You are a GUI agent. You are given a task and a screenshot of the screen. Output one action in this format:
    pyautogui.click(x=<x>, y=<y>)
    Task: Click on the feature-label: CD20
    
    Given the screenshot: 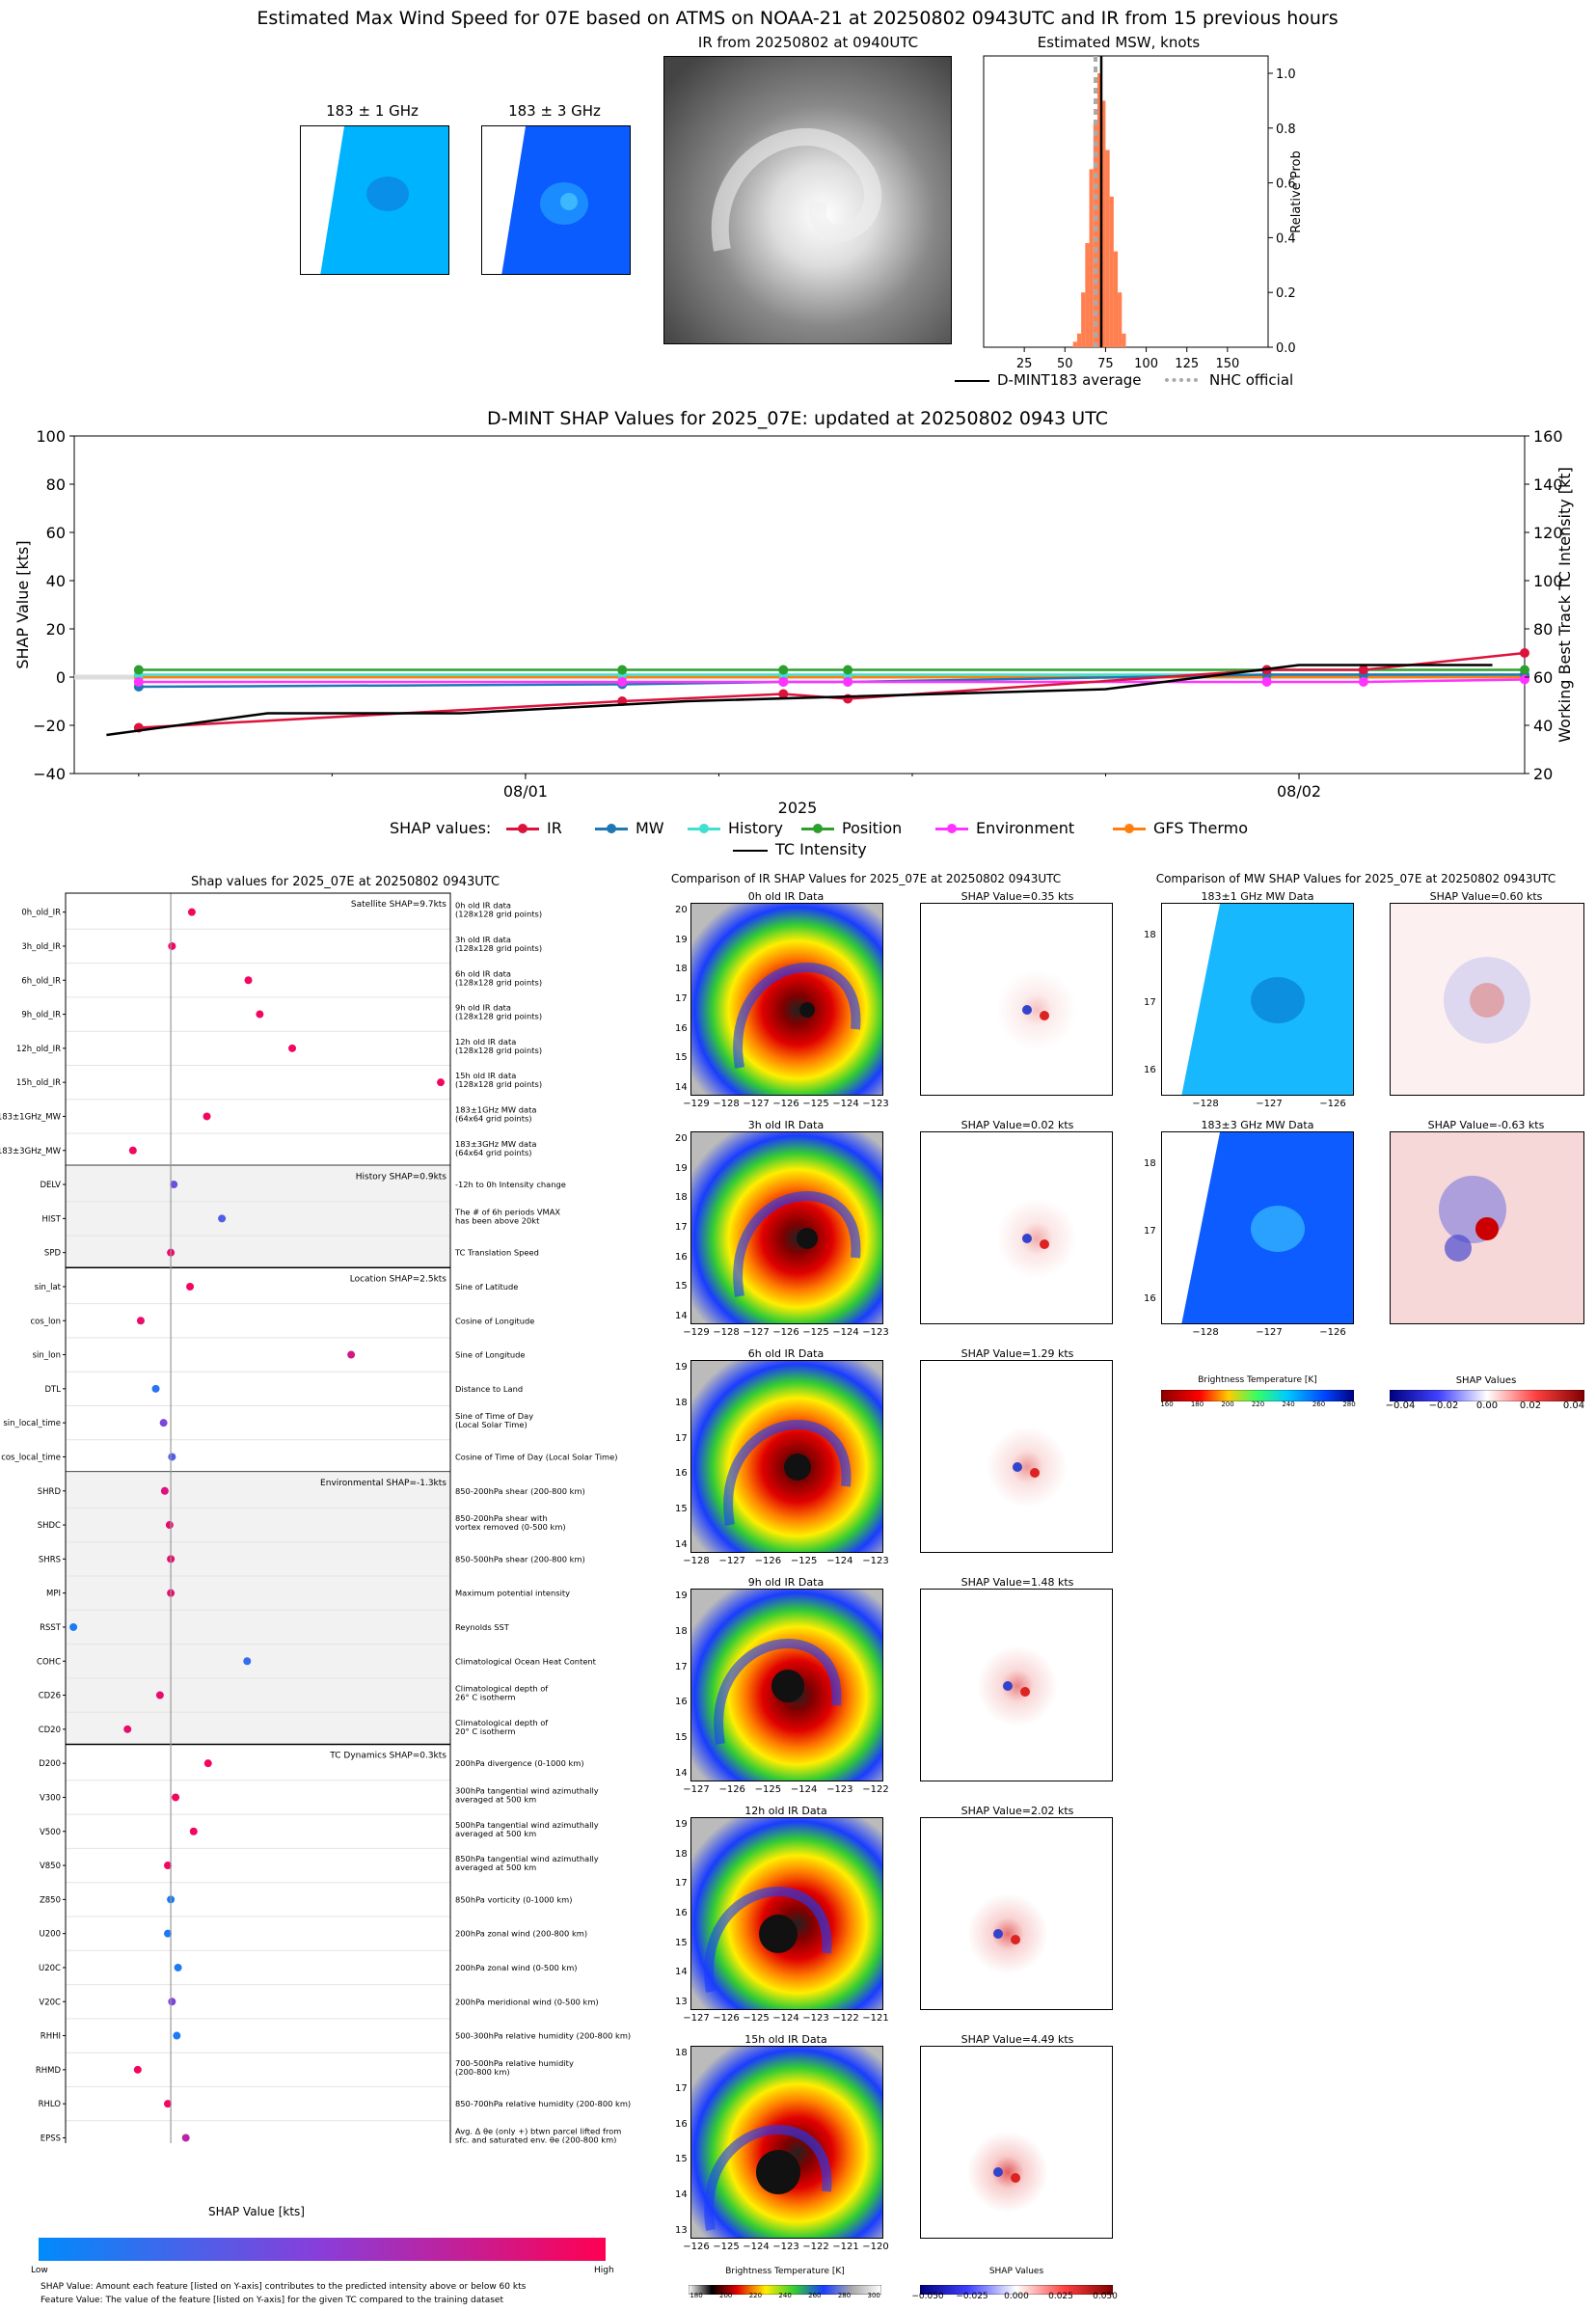 What is the action you would take?
    pyautogui.click(x=50, y=1731)
    